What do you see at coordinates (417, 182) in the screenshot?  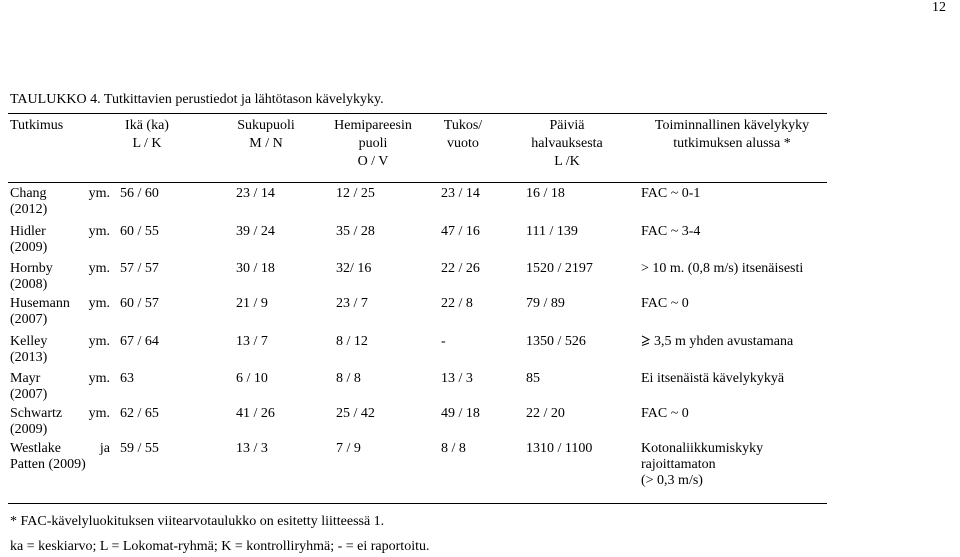 I see `header-bottom-rule` at bounding box center [417, 182].